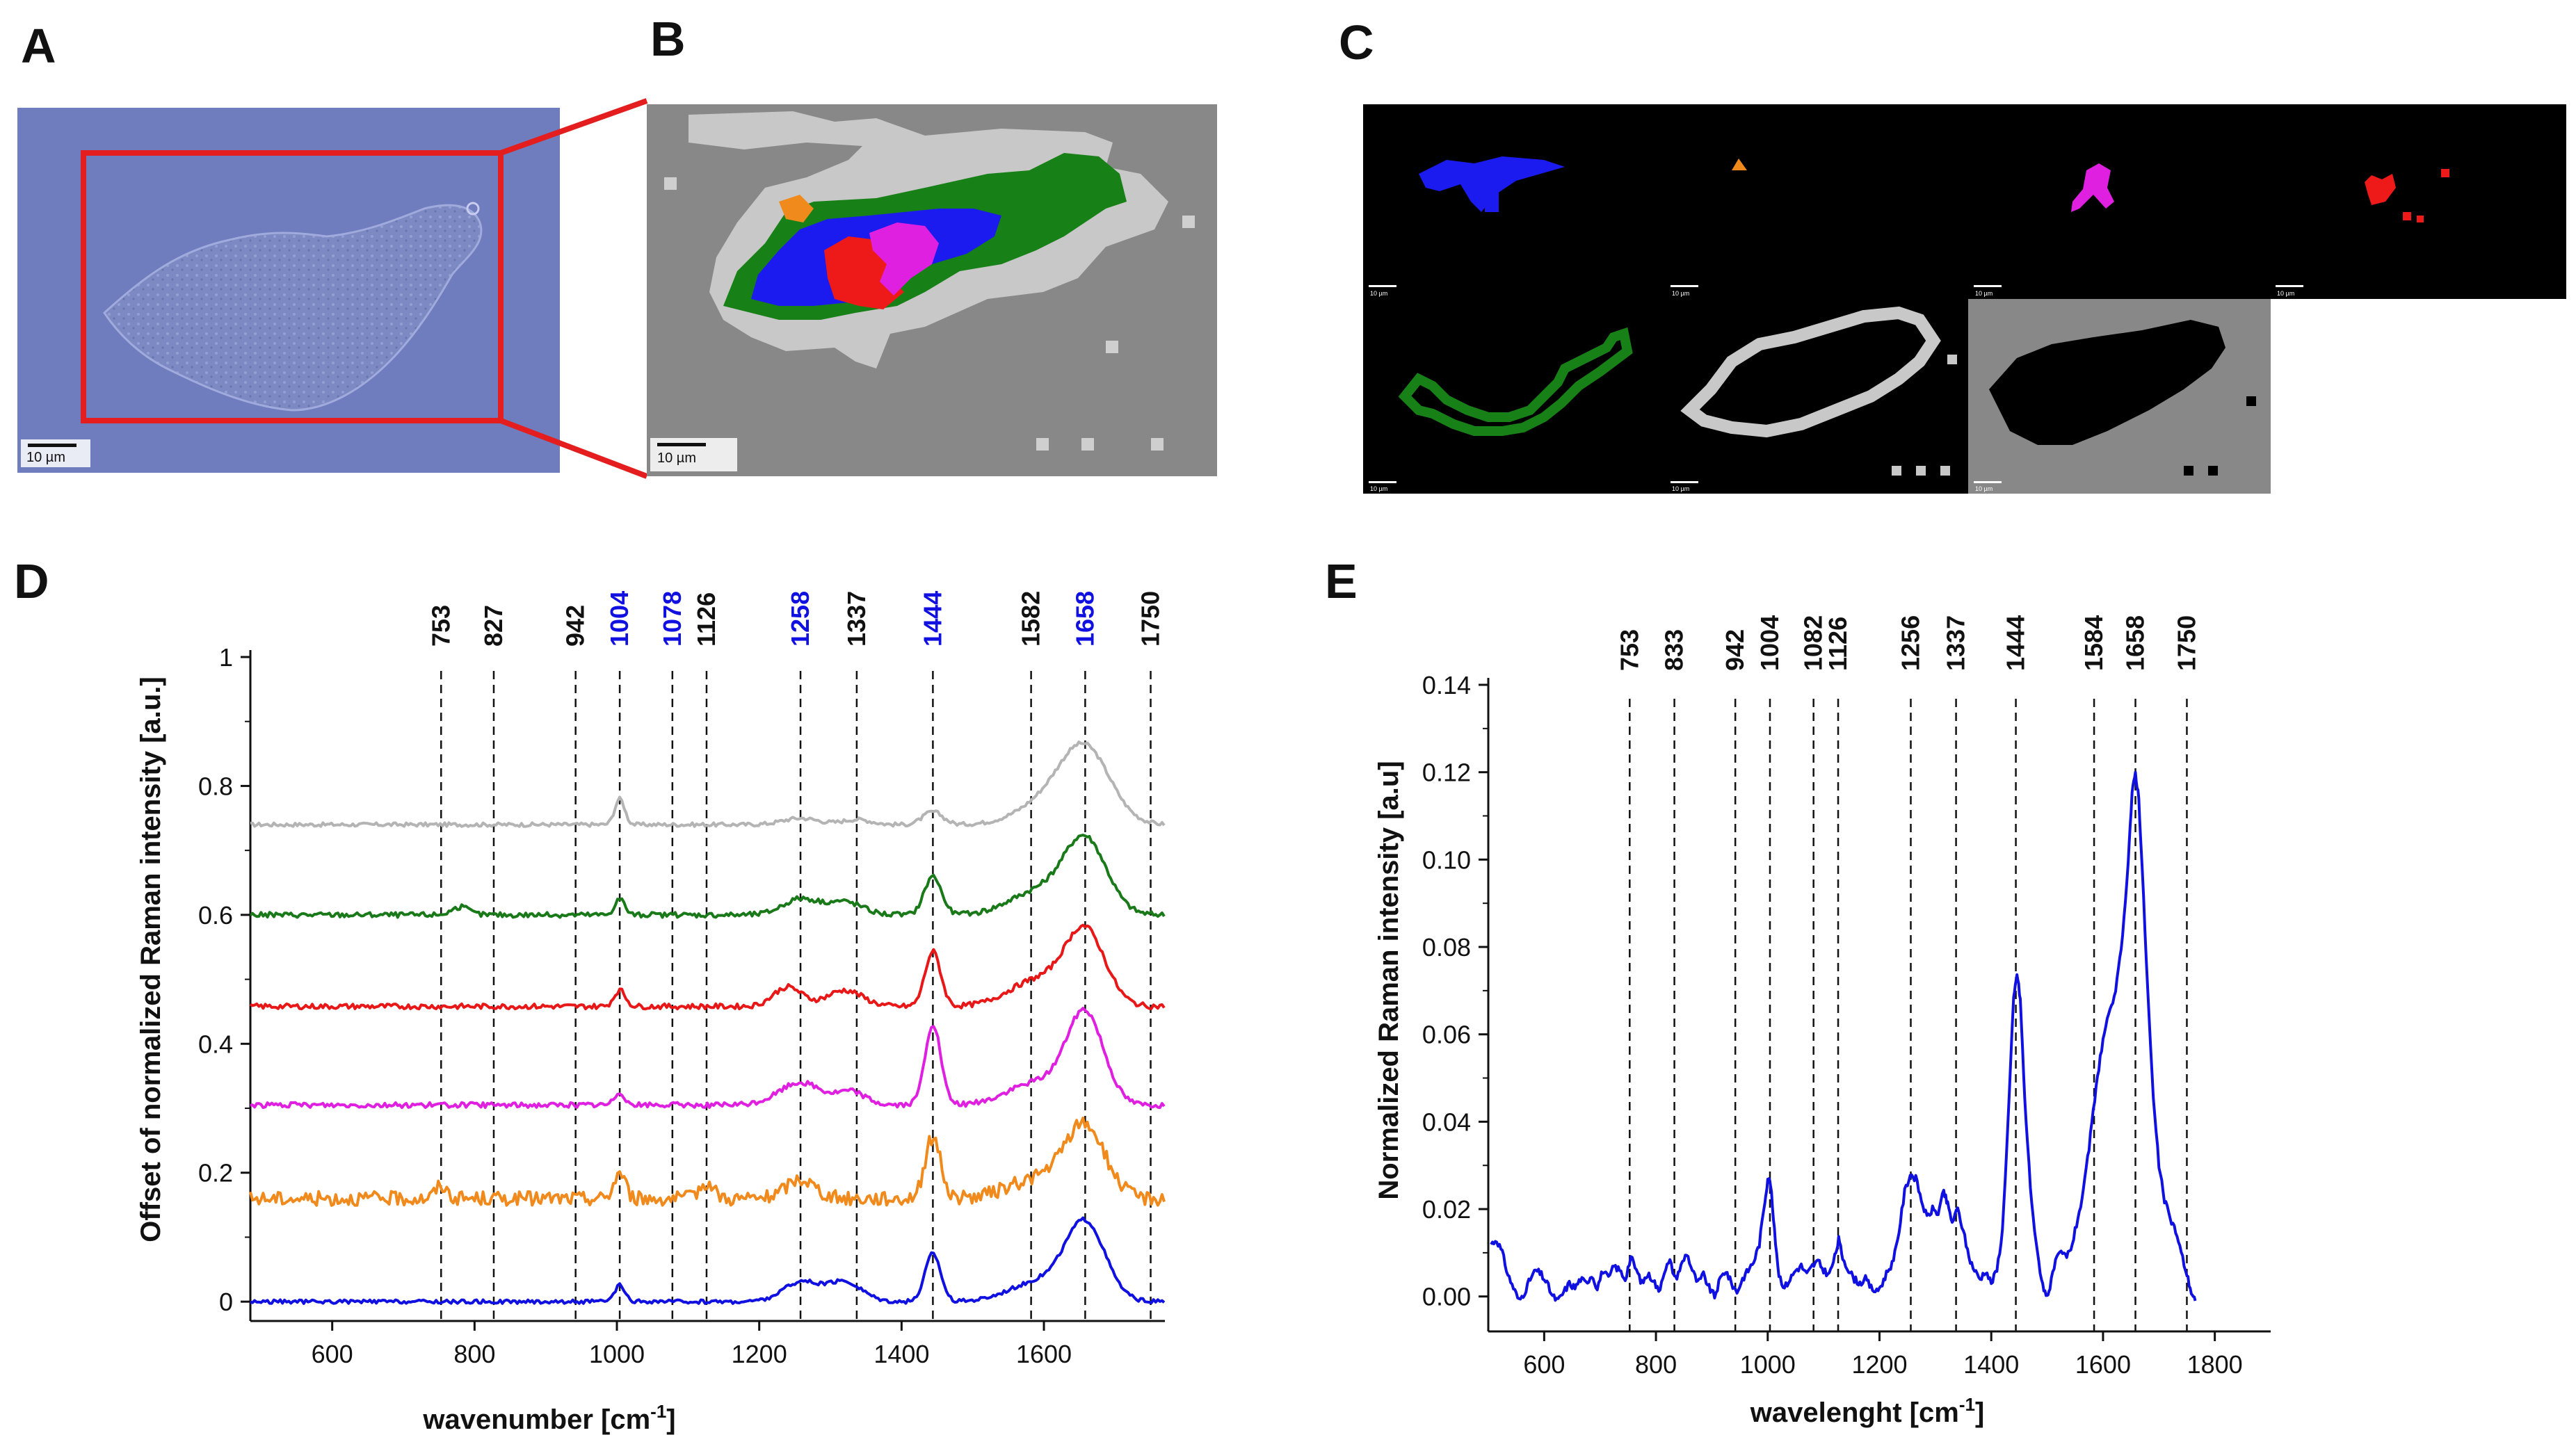 This screenshot has width=2576, height=1451. I want to click on panel-label-d: D, so click(32, 581).